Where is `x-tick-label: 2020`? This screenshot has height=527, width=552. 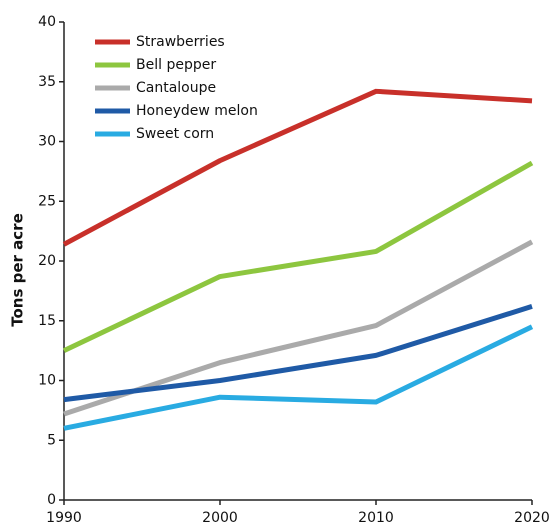 x-tick-label: 2020 is located at coordinates (532, 518).